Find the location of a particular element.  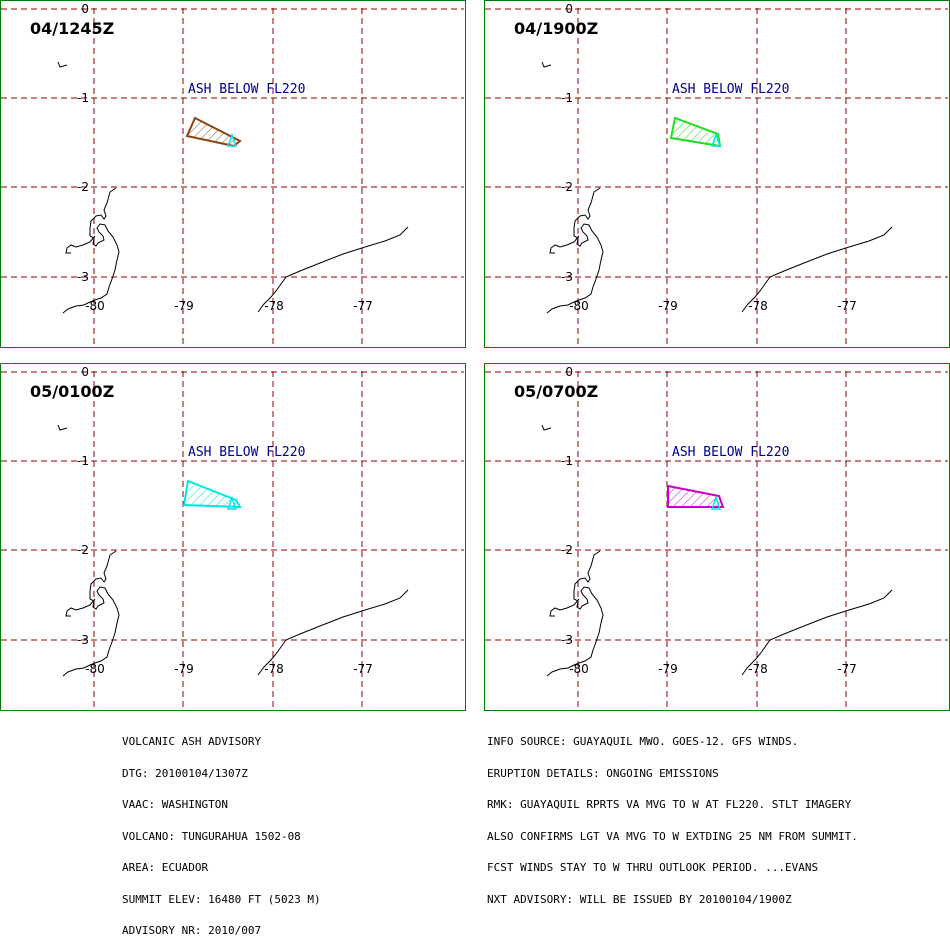

forecast-time-label: 04/1900Z is located at coordinates (556, 28).